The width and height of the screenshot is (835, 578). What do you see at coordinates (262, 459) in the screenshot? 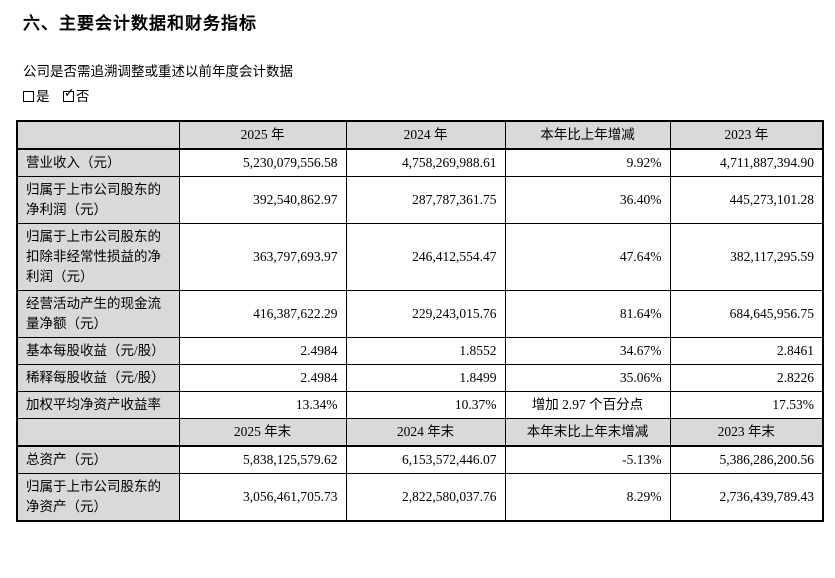
I see `cell-2025: 5,838,125,579.62` at bounding box center [262, 459].